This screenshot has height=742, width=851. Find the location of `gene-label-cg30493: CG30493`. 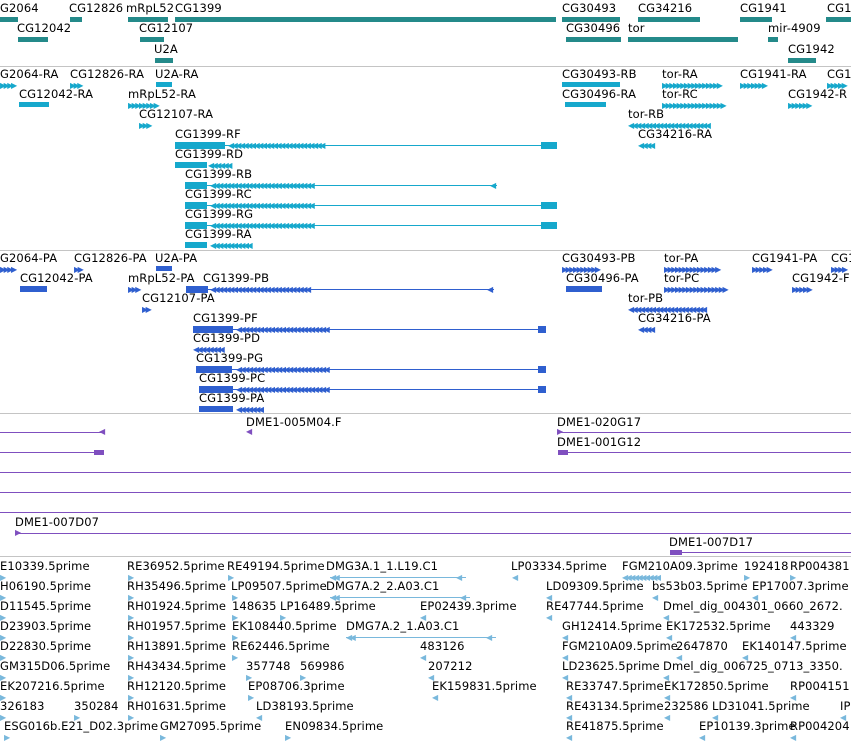

gene-label-cg30493: CG30493 is located at coordinates (589, 8).